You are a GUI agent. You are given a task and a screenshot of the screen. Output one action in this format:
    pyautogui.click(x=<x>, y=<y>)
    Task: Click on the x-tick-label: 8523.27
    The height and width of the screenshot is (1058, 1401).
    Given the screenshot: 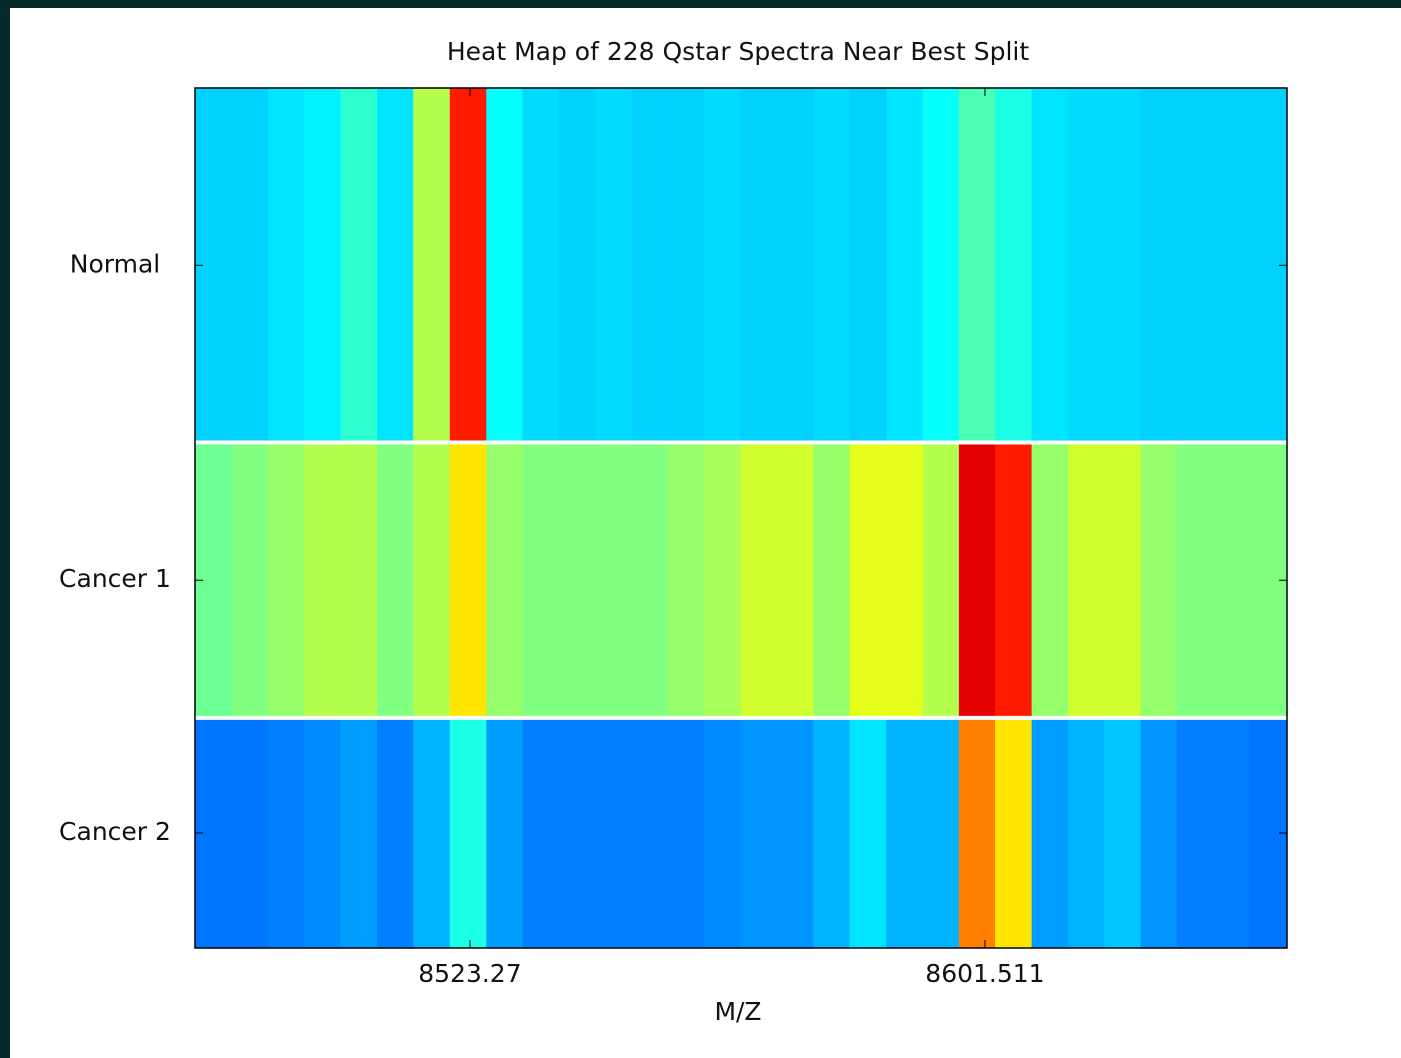 What is the action you would take?
    pyautogui.click(x=469, y=973)
    